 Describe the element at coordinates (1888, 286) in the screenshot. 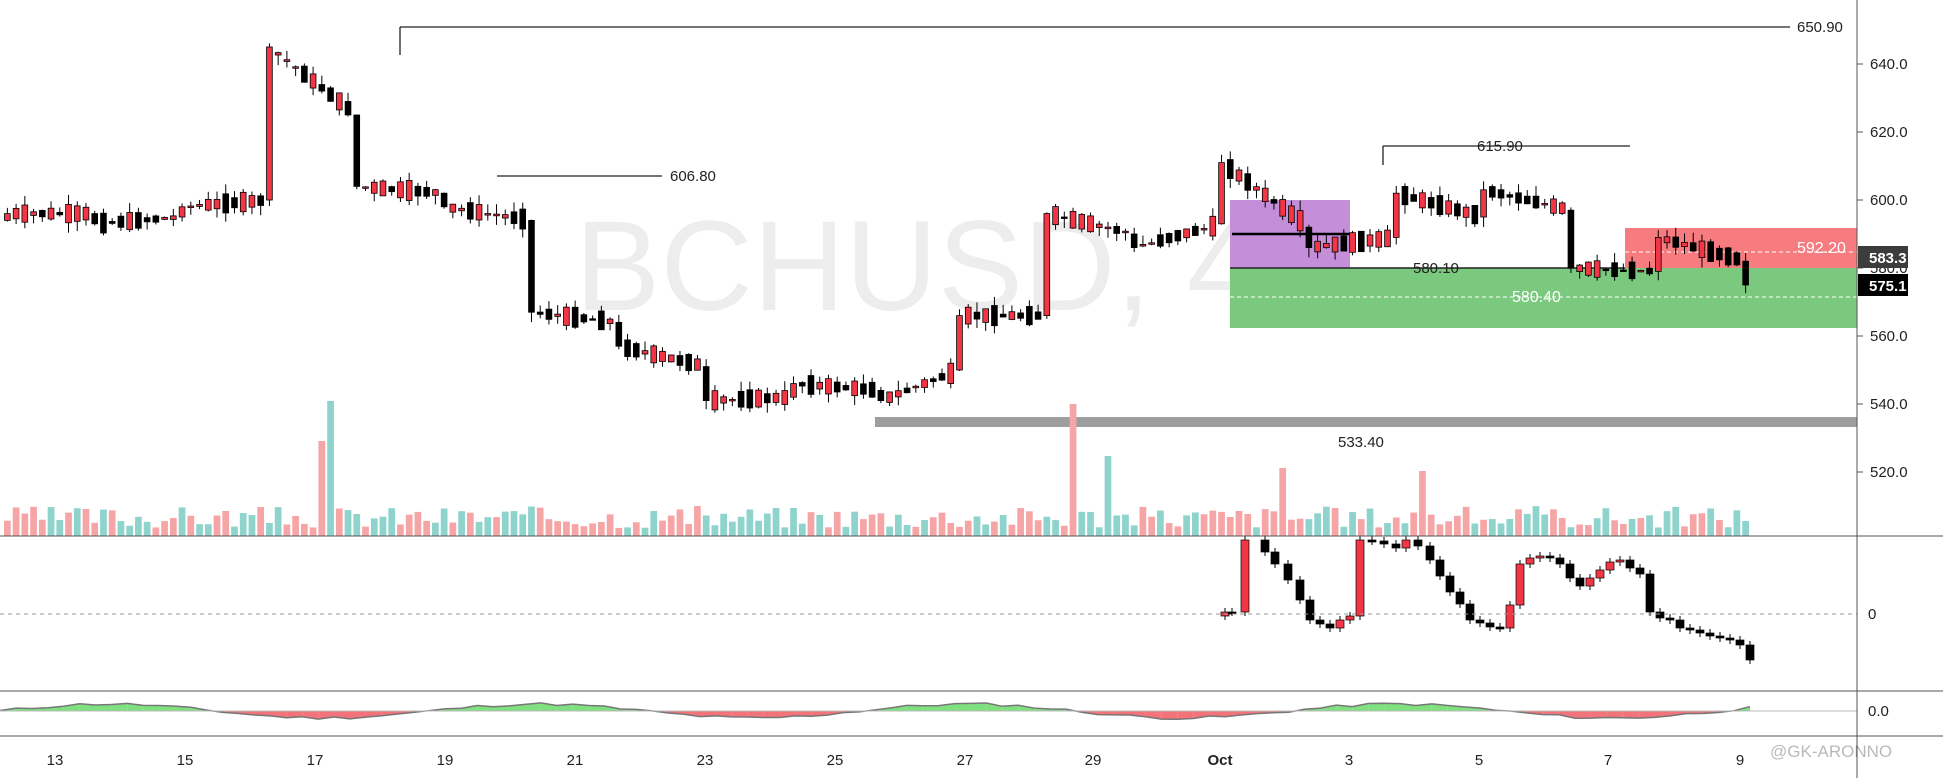

I see `price-tag-575: 575.1` at that location.